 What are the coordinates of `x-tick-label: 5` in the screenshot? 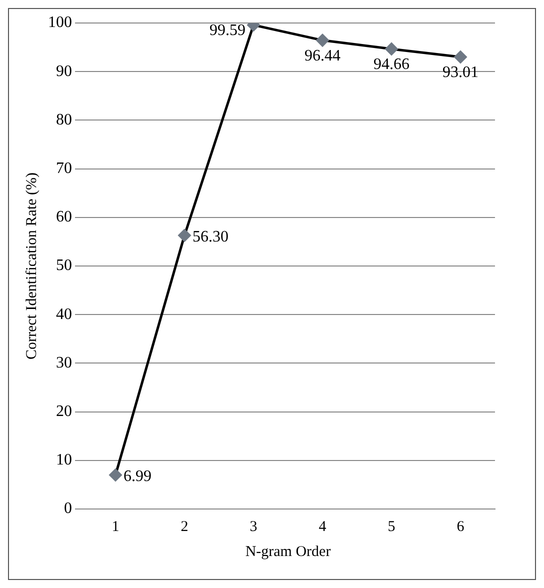 It's located at (392, 526).